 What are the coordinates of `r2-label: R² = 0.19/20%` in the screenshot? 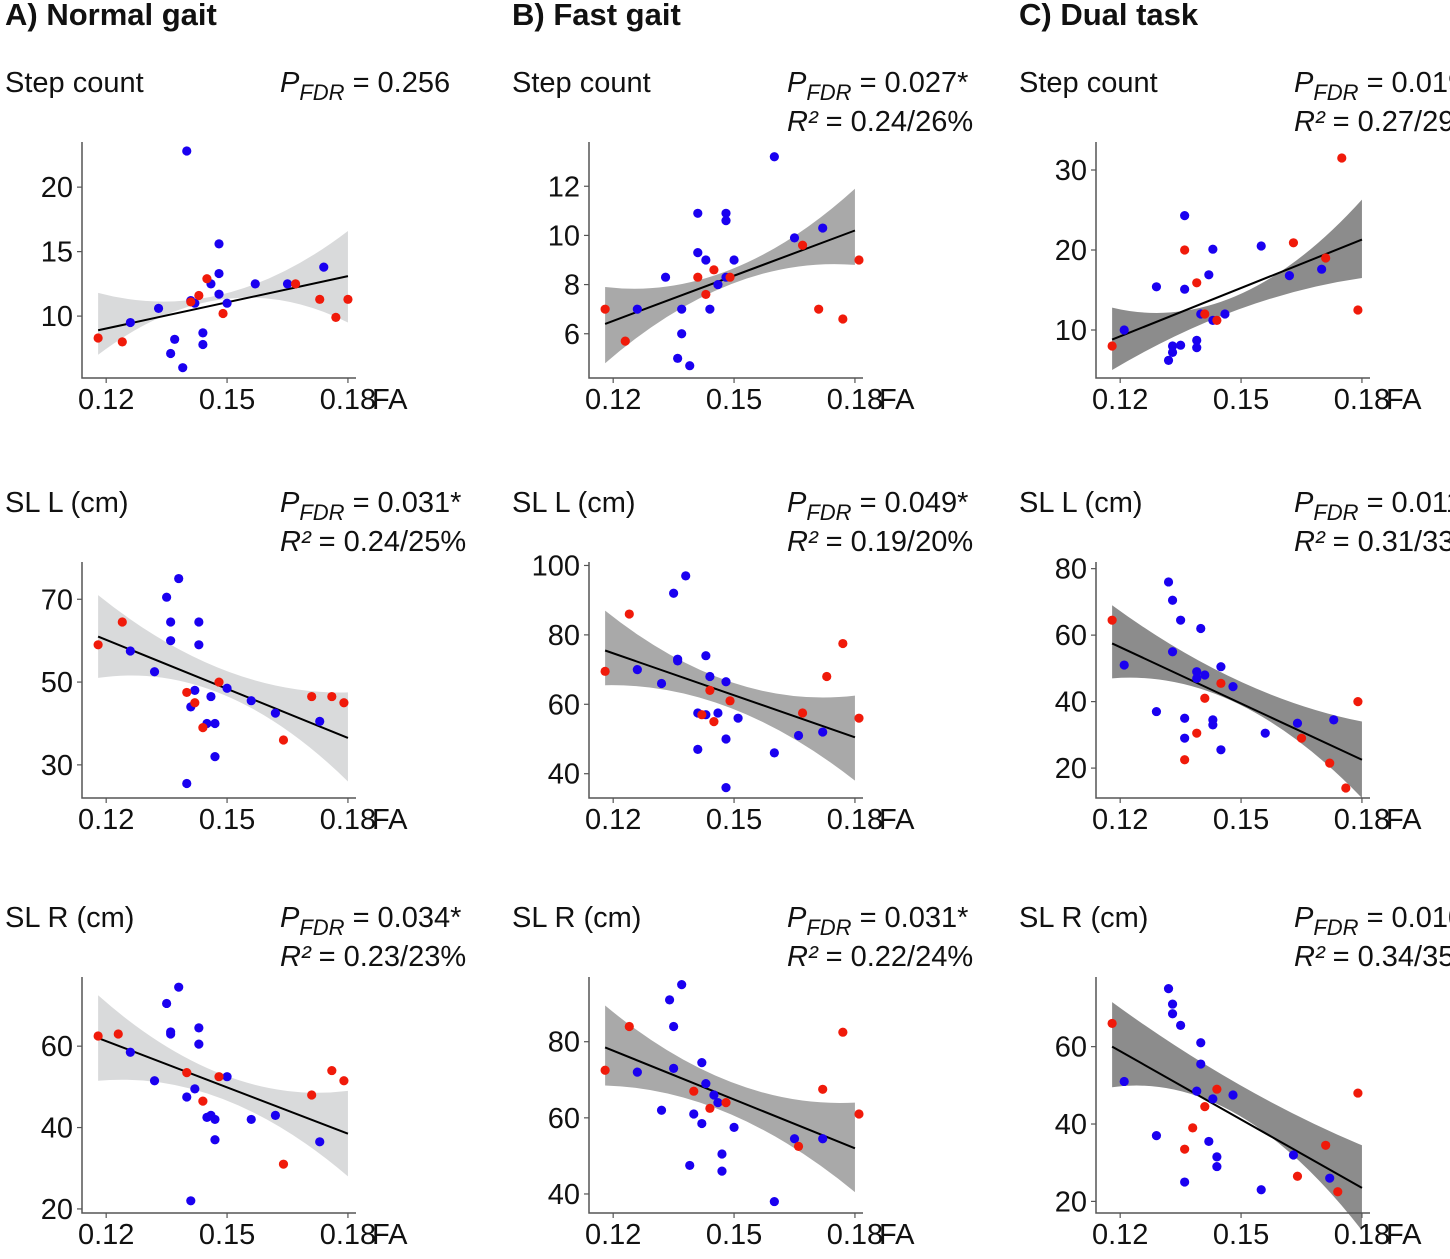 It's located at (880, 542).